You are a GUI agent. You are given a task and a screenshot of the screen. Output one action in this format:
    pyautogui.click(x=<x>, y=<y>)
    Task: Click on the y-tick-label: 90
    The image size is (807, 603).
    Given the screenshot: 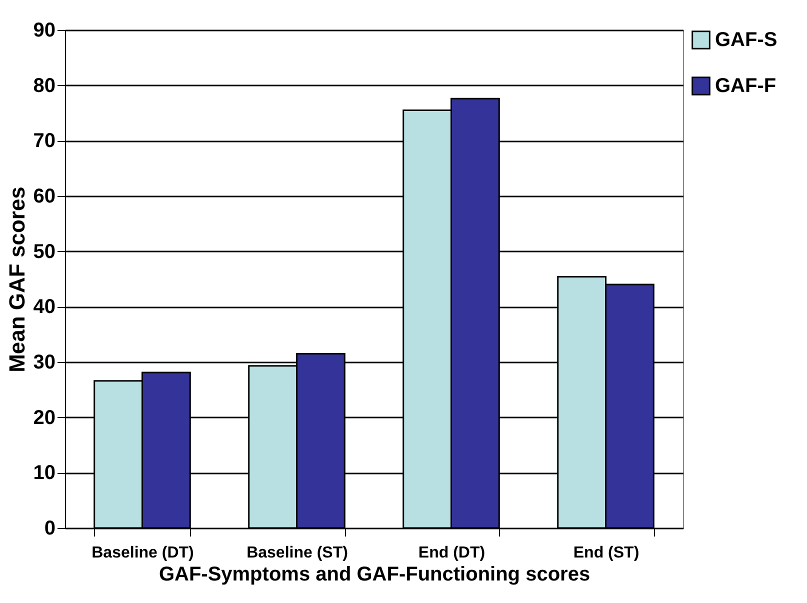 What is the action you would take?
    pyautogui.click(x=44, y=31)
    